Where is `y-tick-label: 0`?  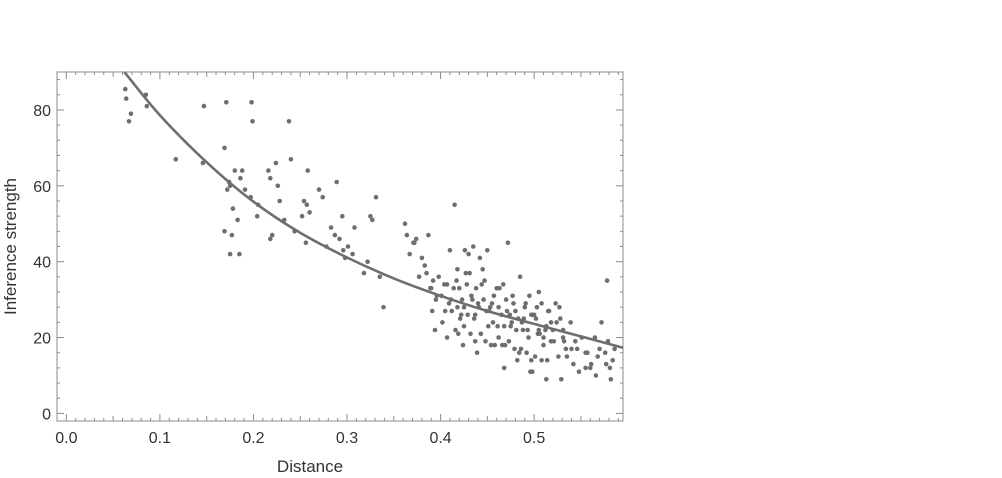
y-tick-label: 0 is located at coordinates (46, 414).